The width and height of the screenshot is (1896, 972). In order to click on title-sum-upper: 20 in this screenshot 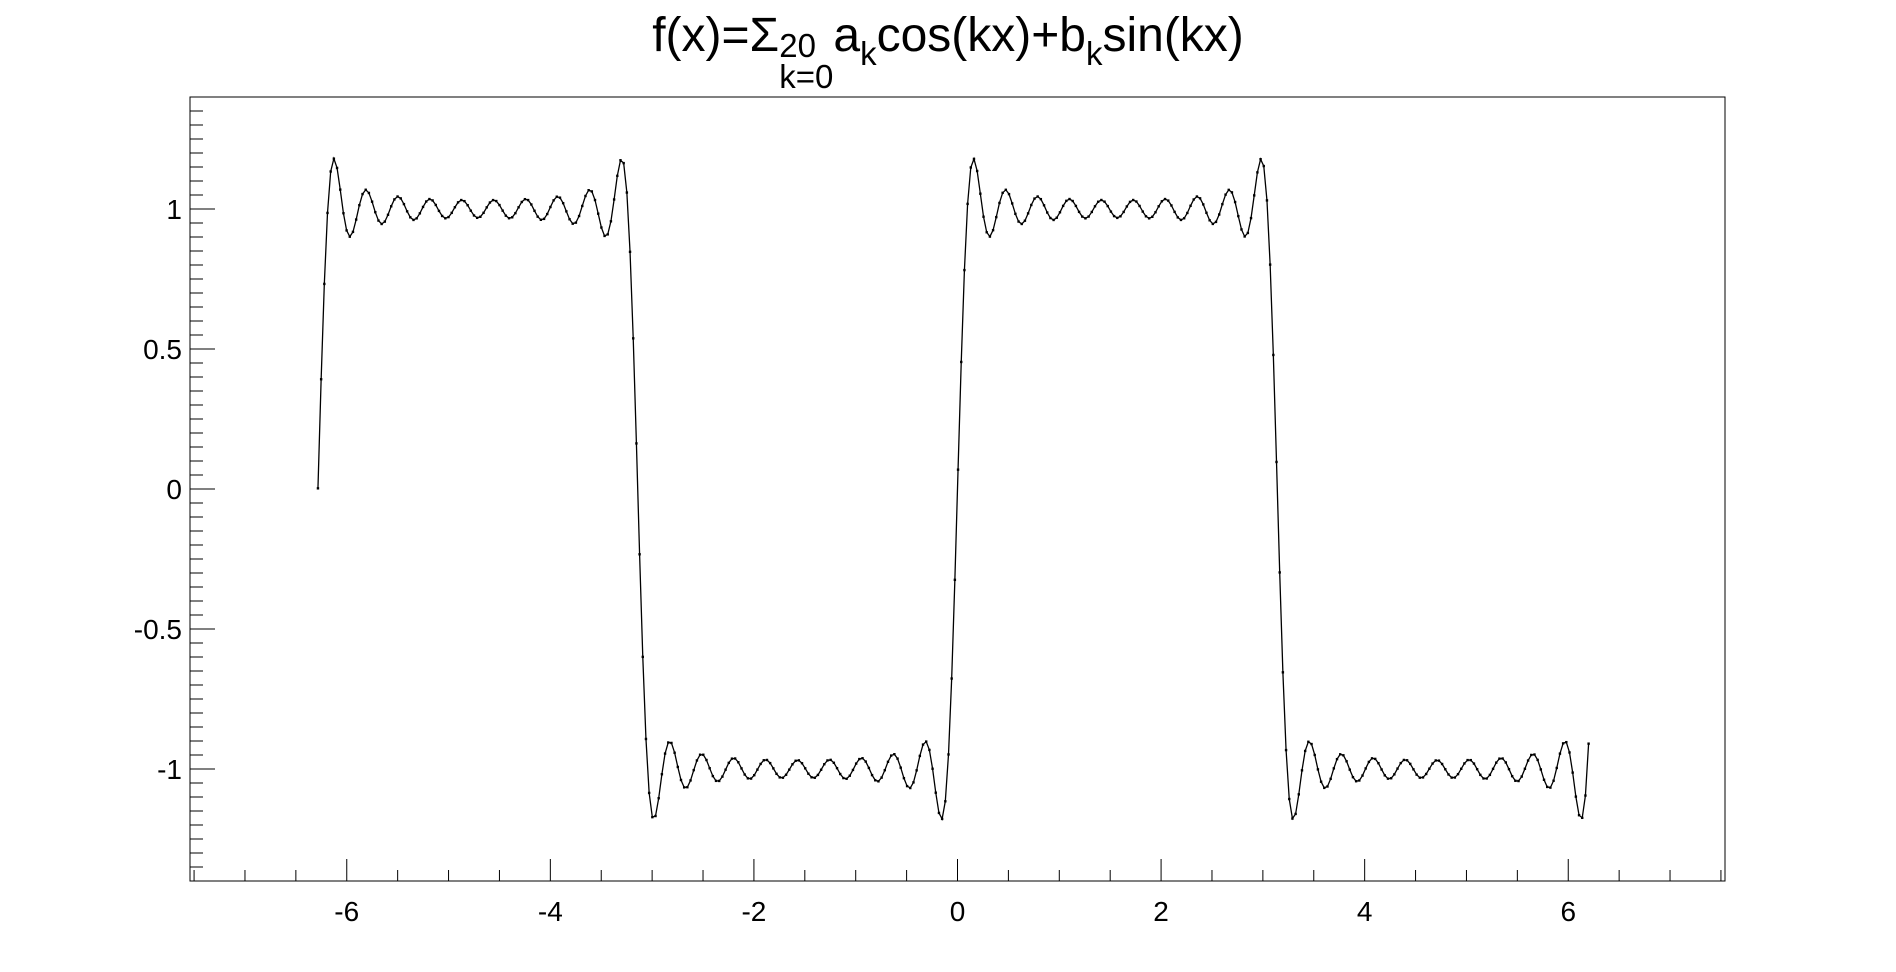, I will do `click(797, 45)`.